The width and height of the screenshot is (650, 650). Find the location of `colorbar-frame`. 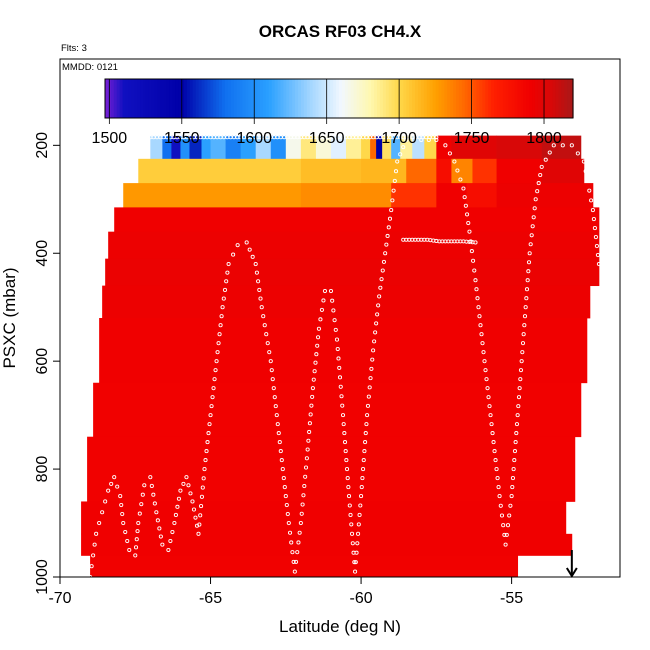

colorbar-frame is located at coordinates (339, 98).